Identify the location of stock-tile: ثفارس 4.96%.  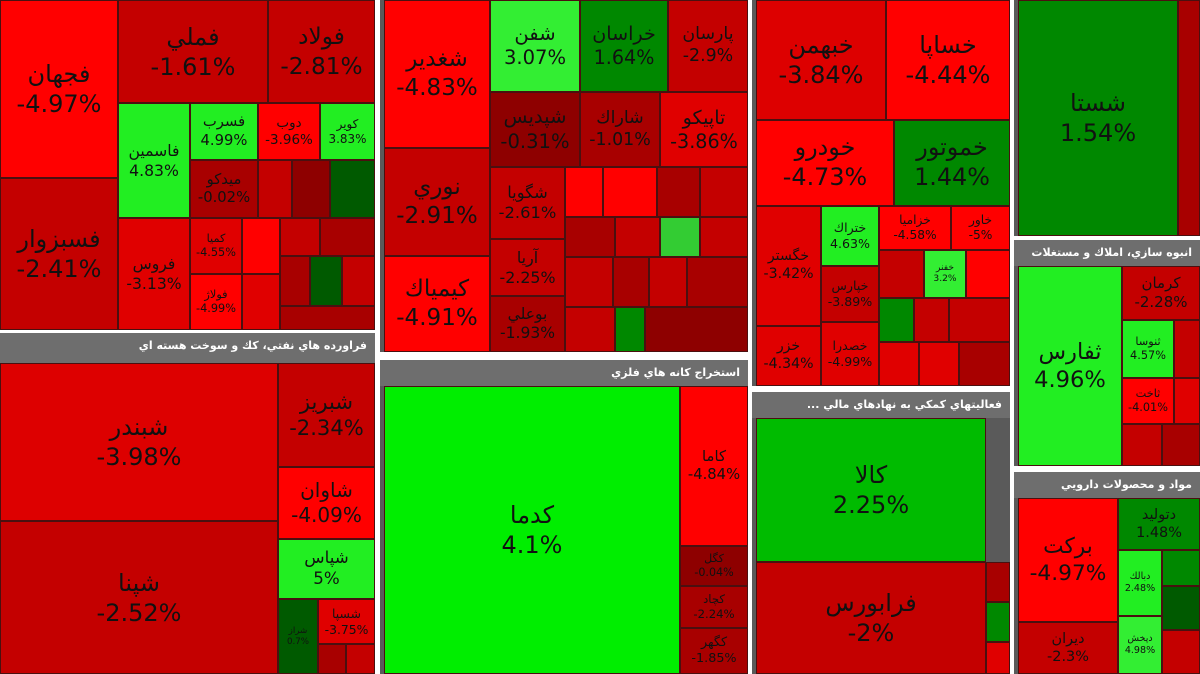
(1070, 366).